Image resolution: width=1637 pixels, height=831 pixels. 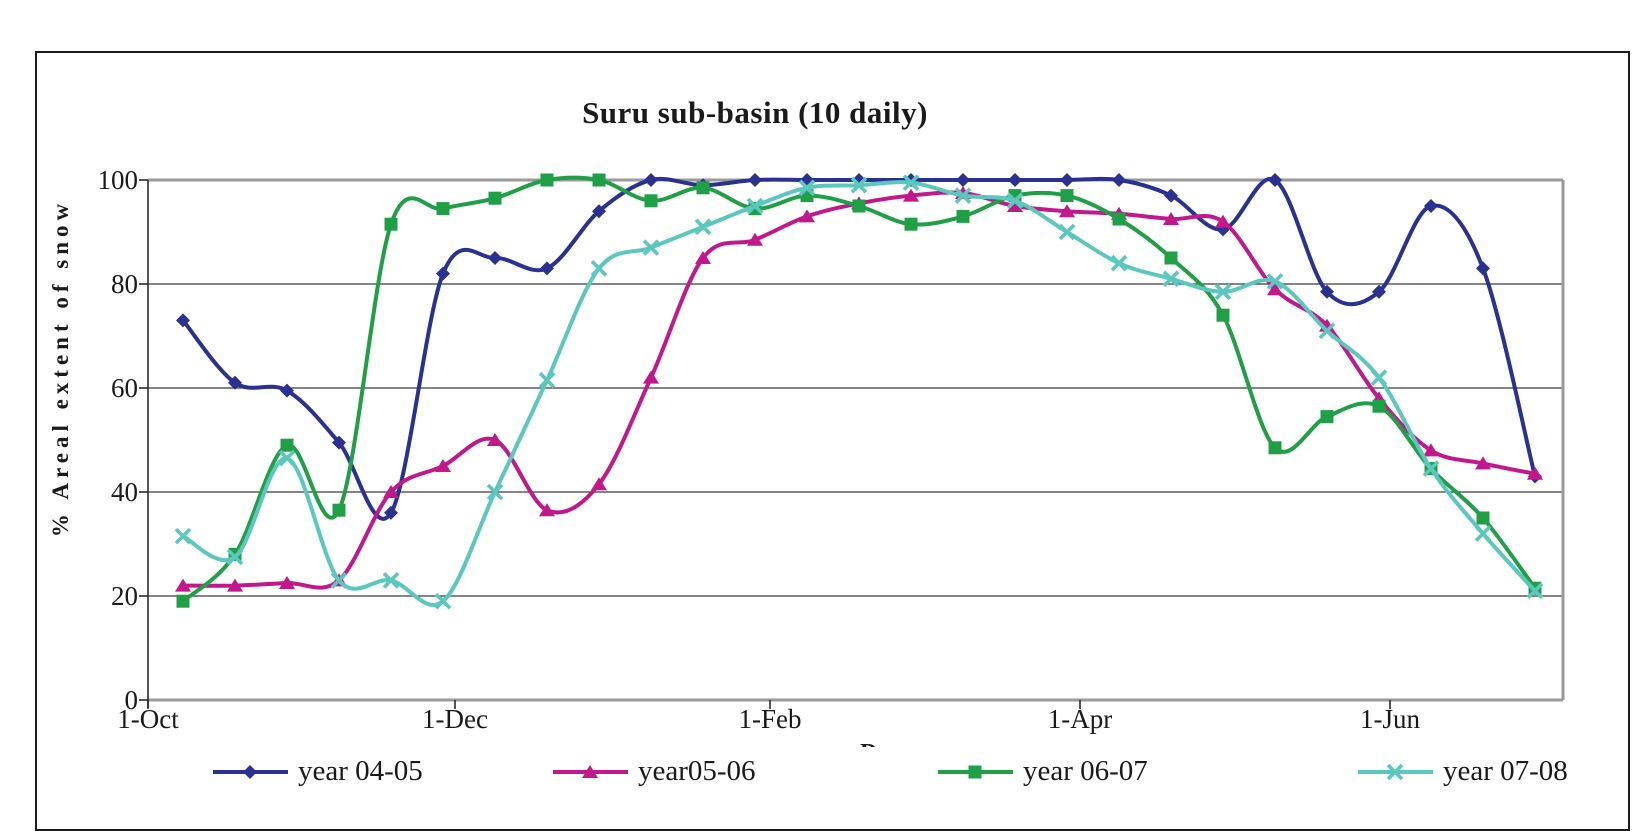 What do you see at coordinates (118, 180) in the screenshot?
I see `y-tick-label-100: 100` at bounding box center [118, 180].